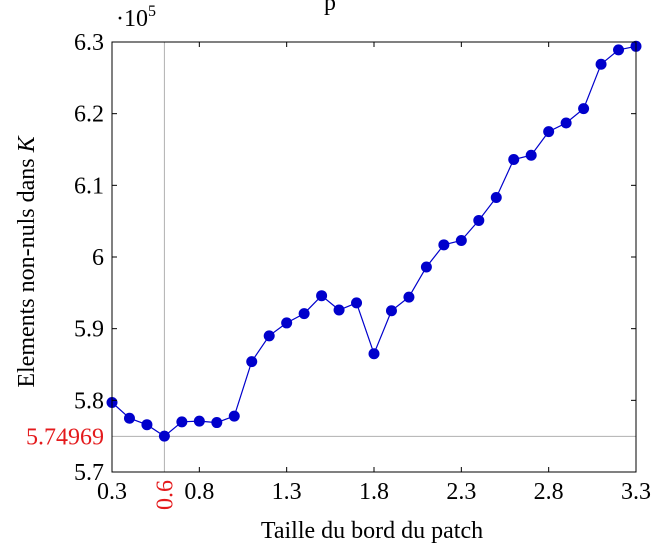 The image size is (653, 548). What do you see at coordinates (89, 186) in the screenshot?
I see `y-tick-label: 6.1` at bounding box center [89, 186].